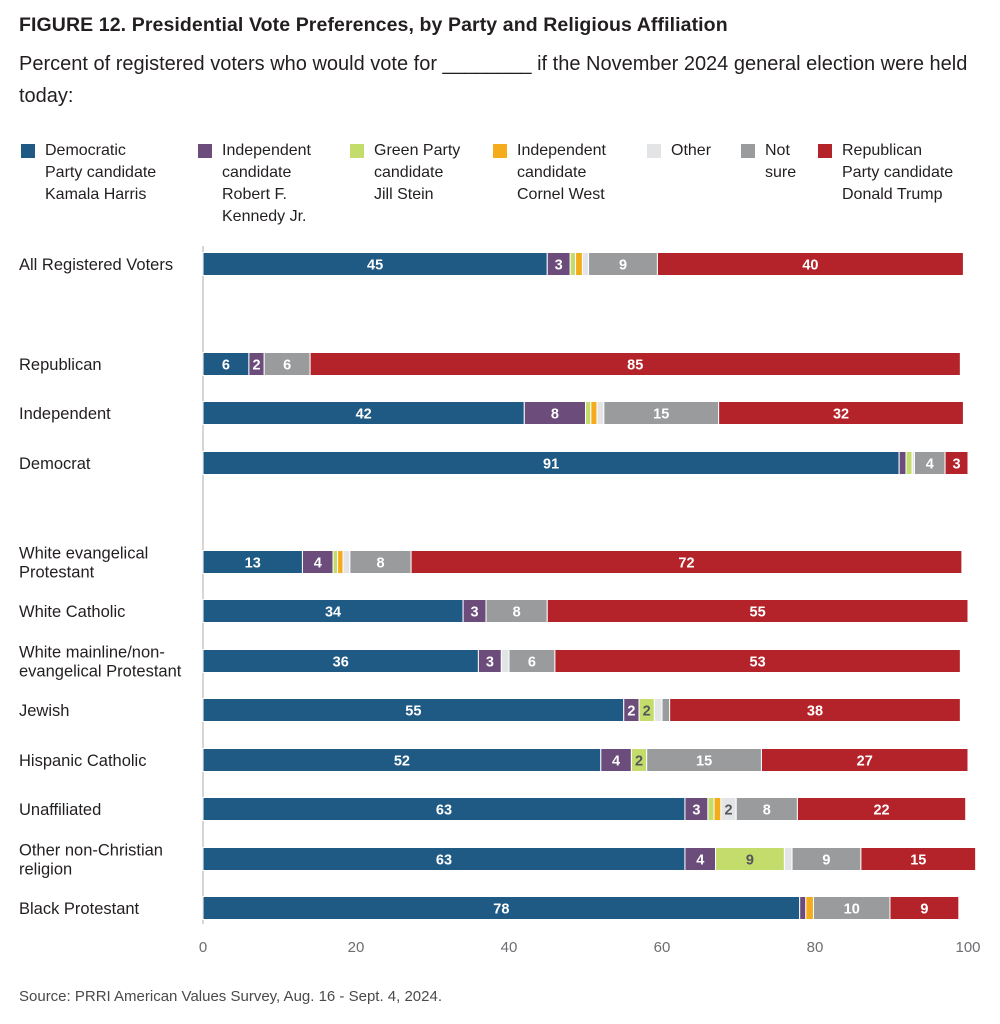 This screenshot has height=1024, width=1000. I want to click on data-label: 10, so click(852, 910).